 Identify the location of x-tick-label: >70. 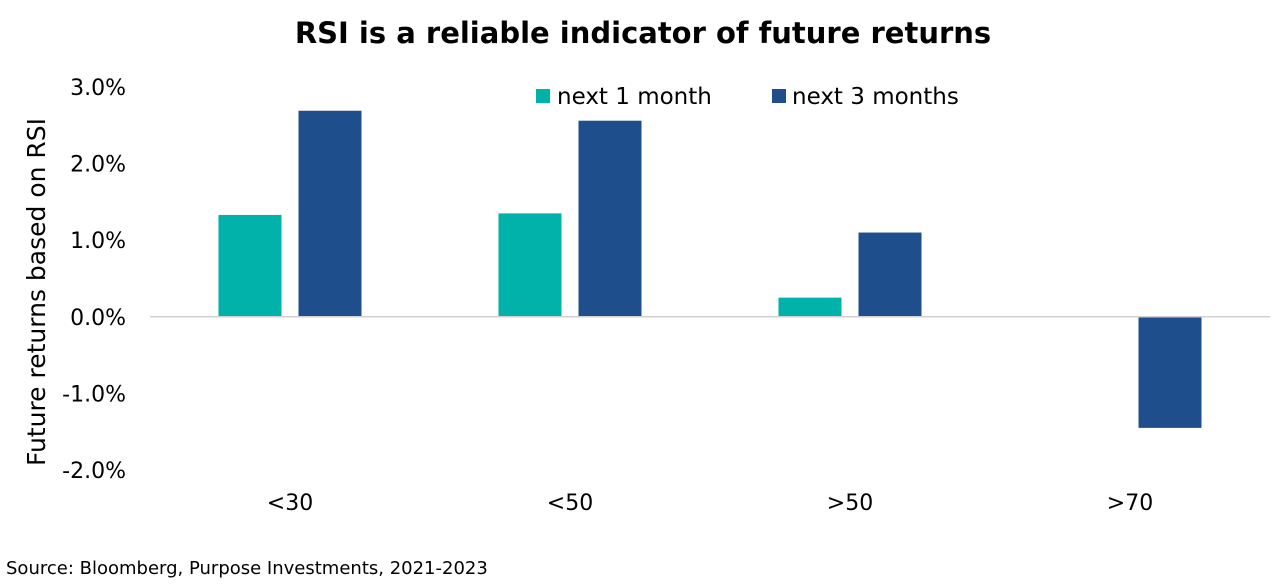
(1130, 503).